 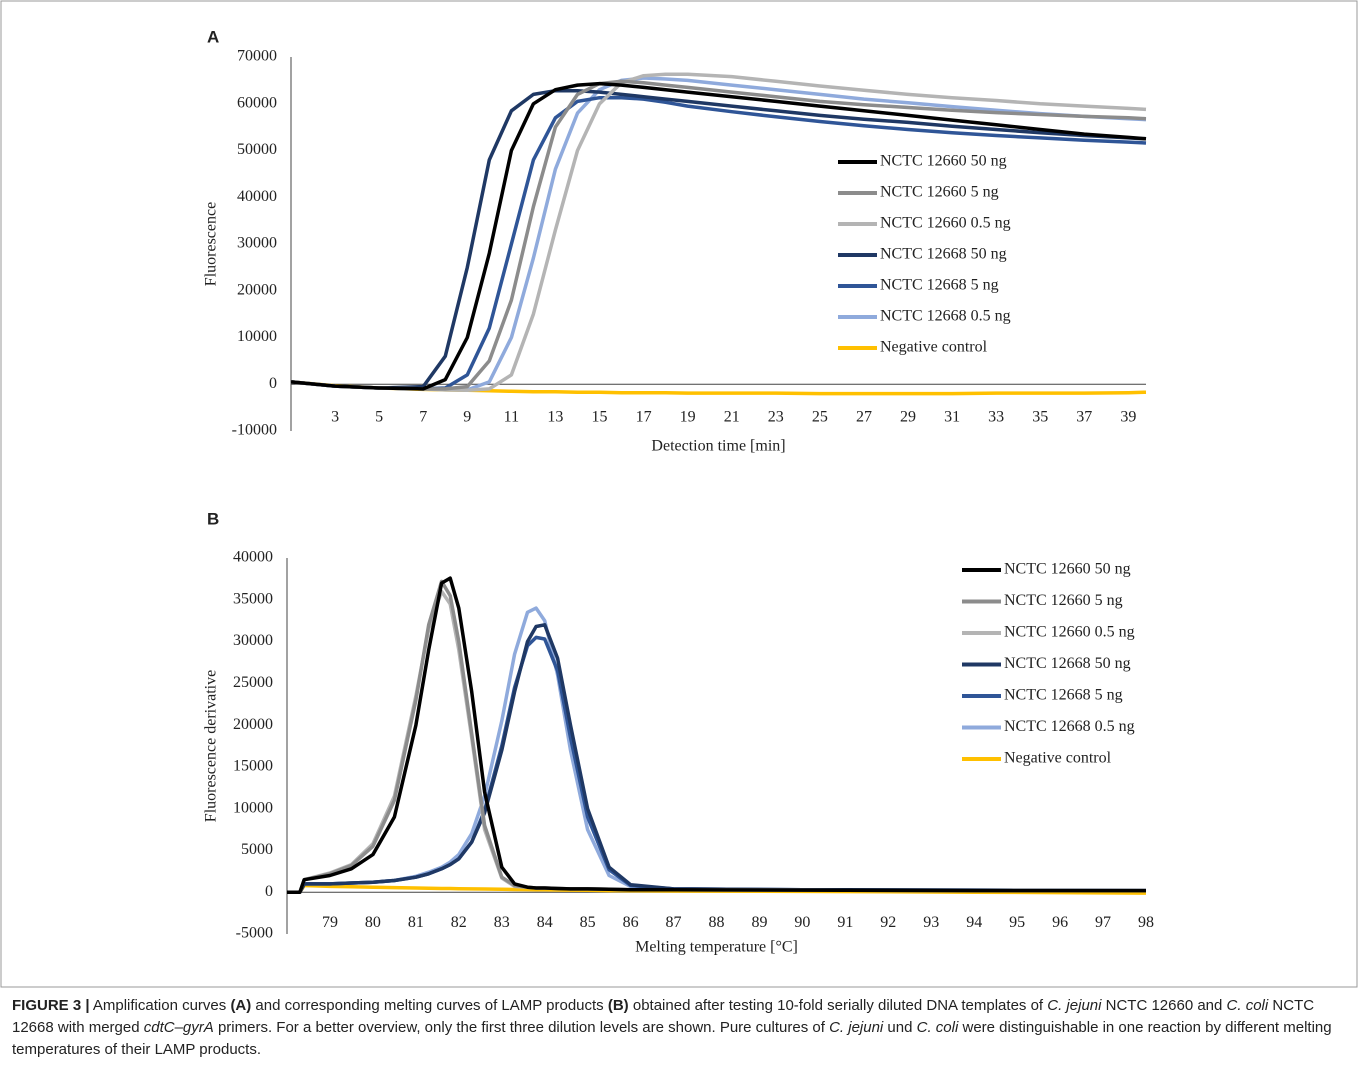 I want to click on legend-label: NCTC 12660 0.5 ng, so click(x=1069, y=632).